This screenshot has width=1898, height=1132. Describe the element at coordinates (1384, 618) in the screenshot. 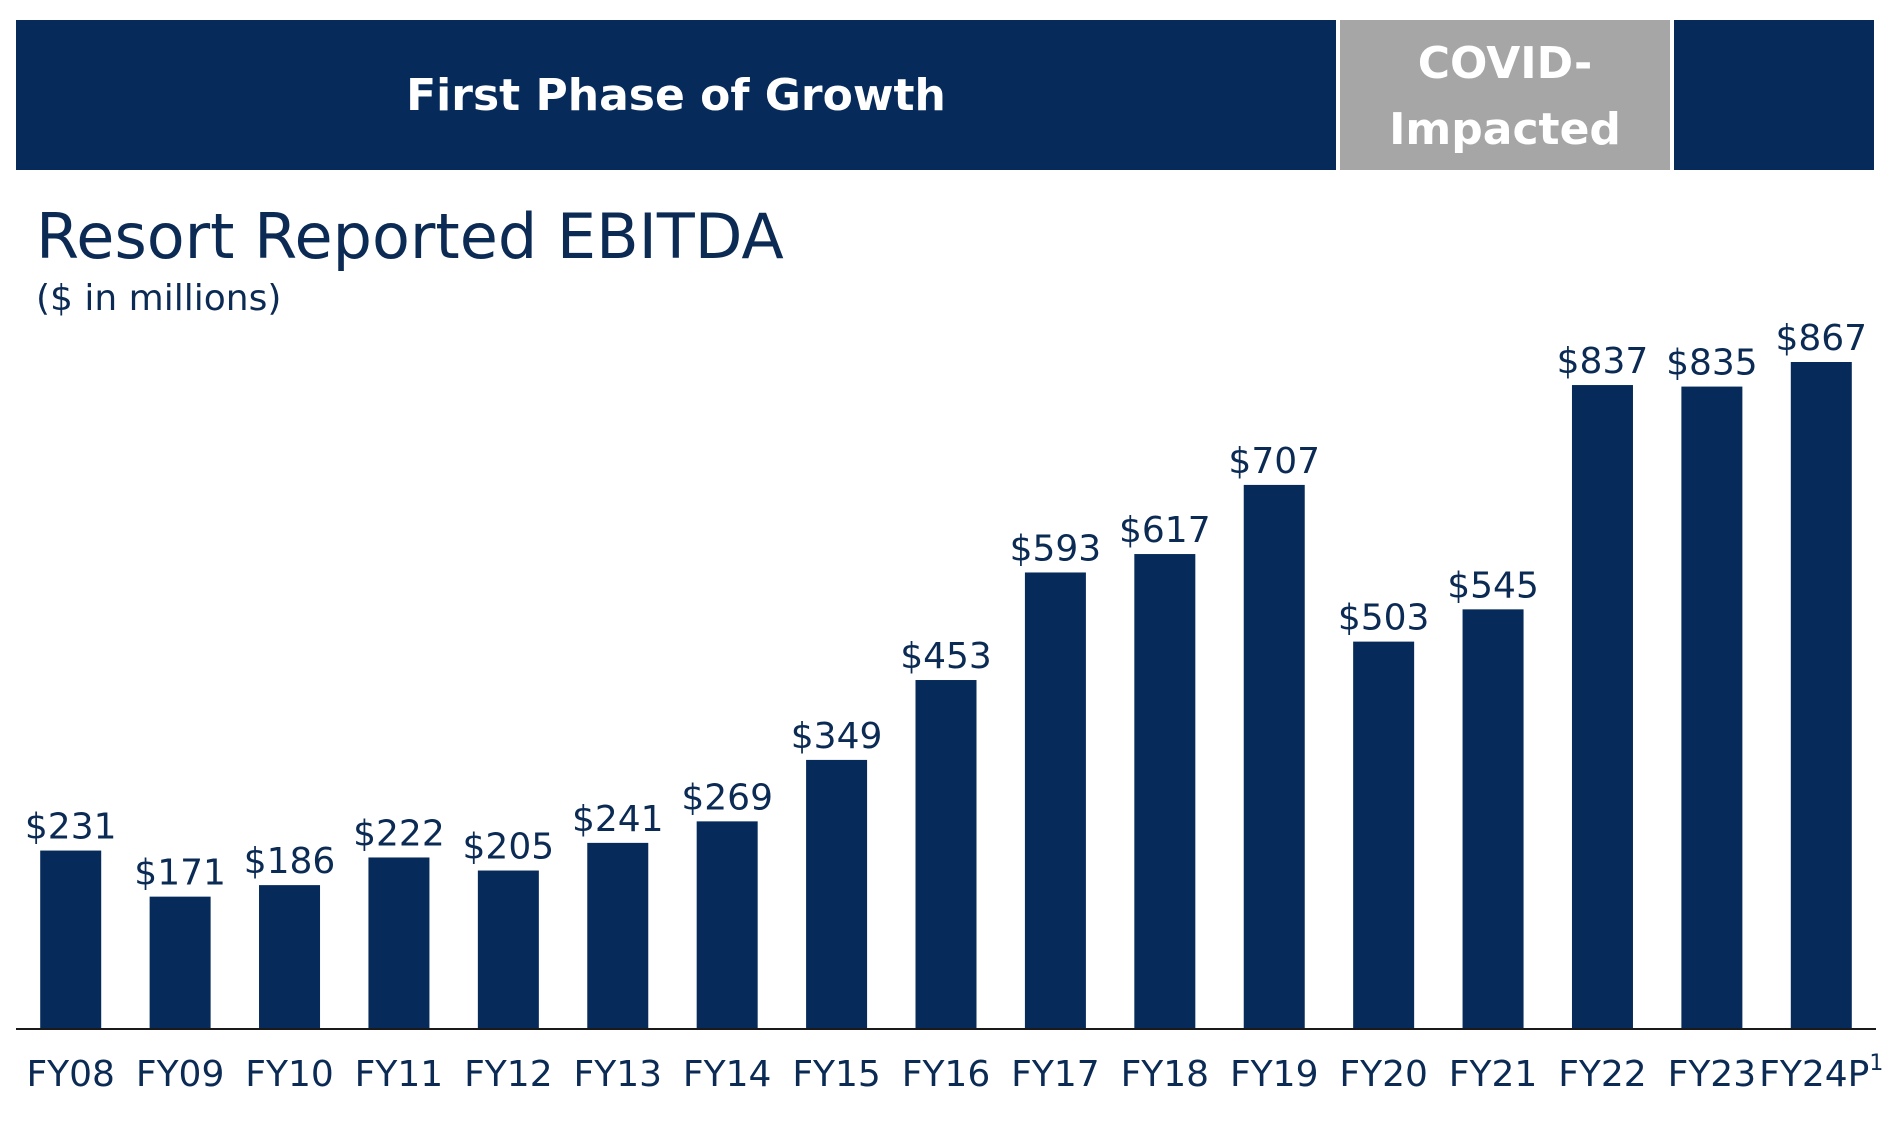

I see `value-label-fy20: $503` at that location.